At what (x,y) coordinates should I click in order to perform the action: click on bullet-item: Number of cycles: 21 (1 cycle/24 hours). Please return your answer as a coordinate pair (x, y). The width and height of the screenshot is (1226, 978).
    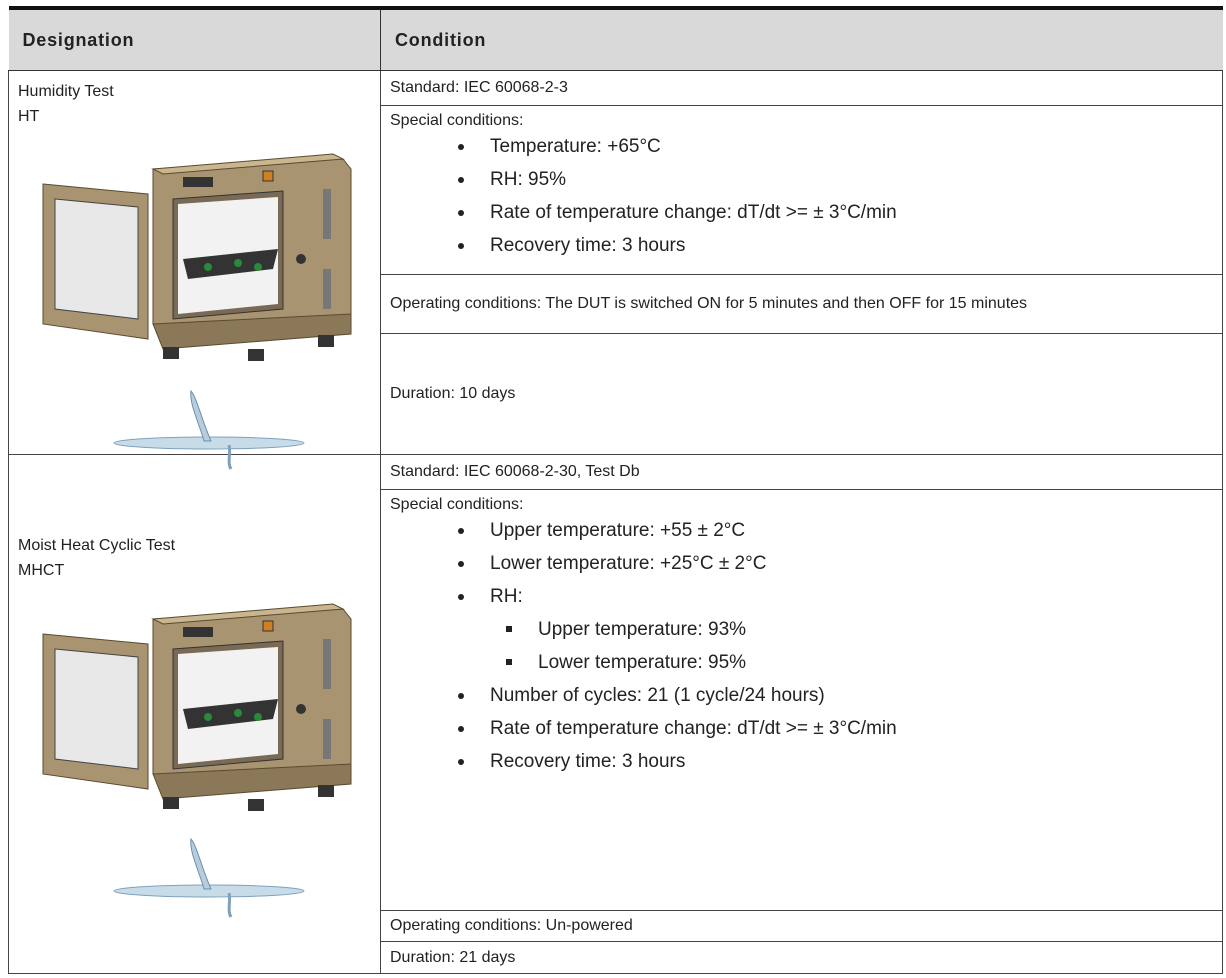
    Looking at the image, I should click on (801, 695).